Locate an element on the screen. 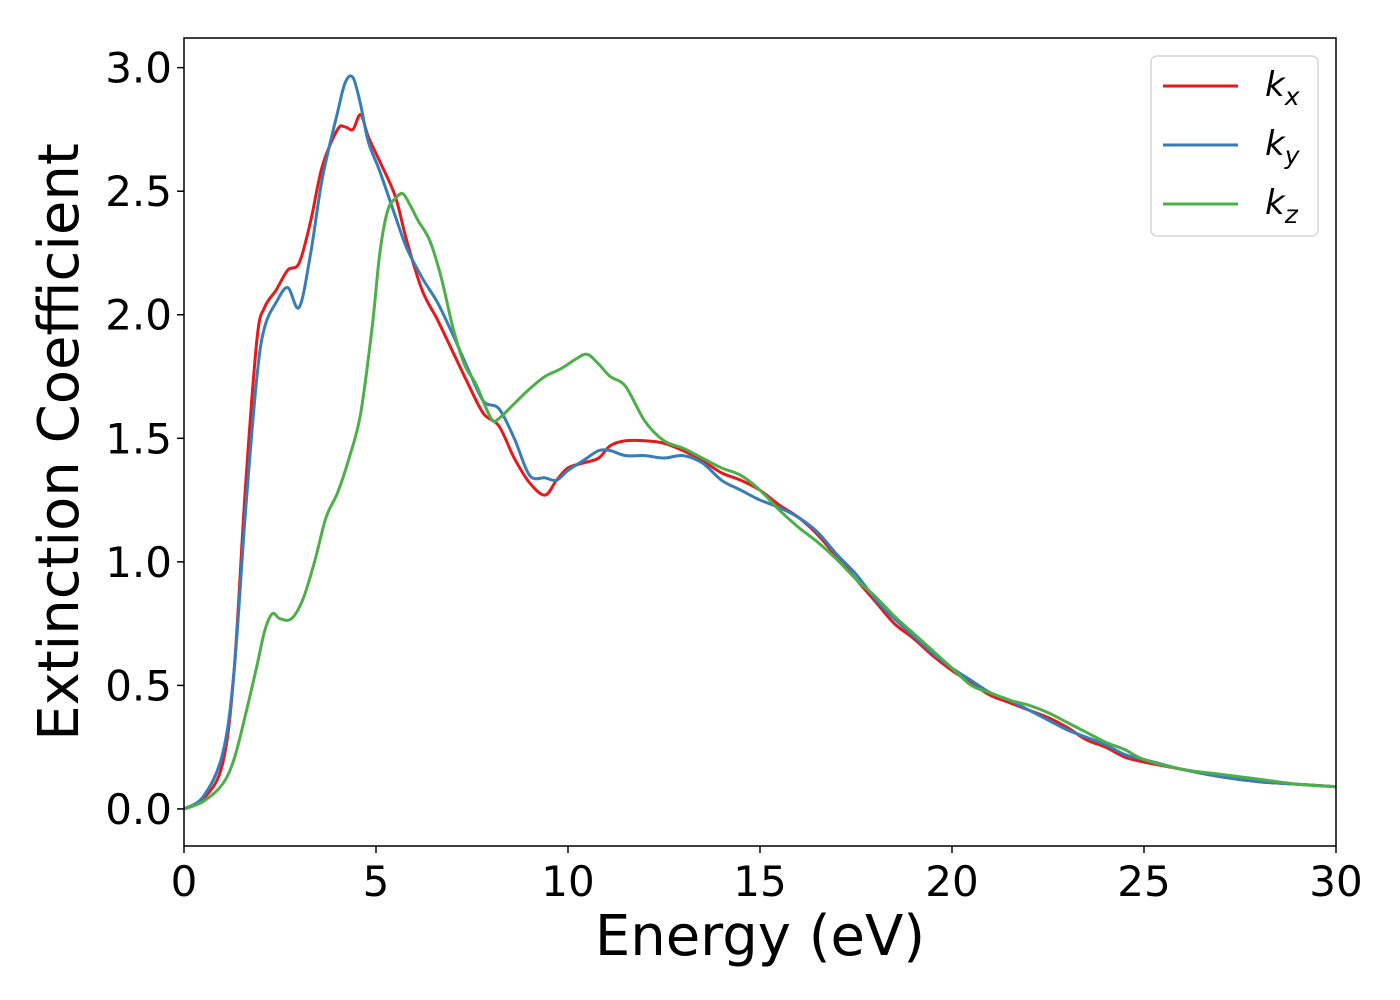 The image size is (1400, 1000). x-axis-title: Energy (eV) is located at coordinates (760, 936).